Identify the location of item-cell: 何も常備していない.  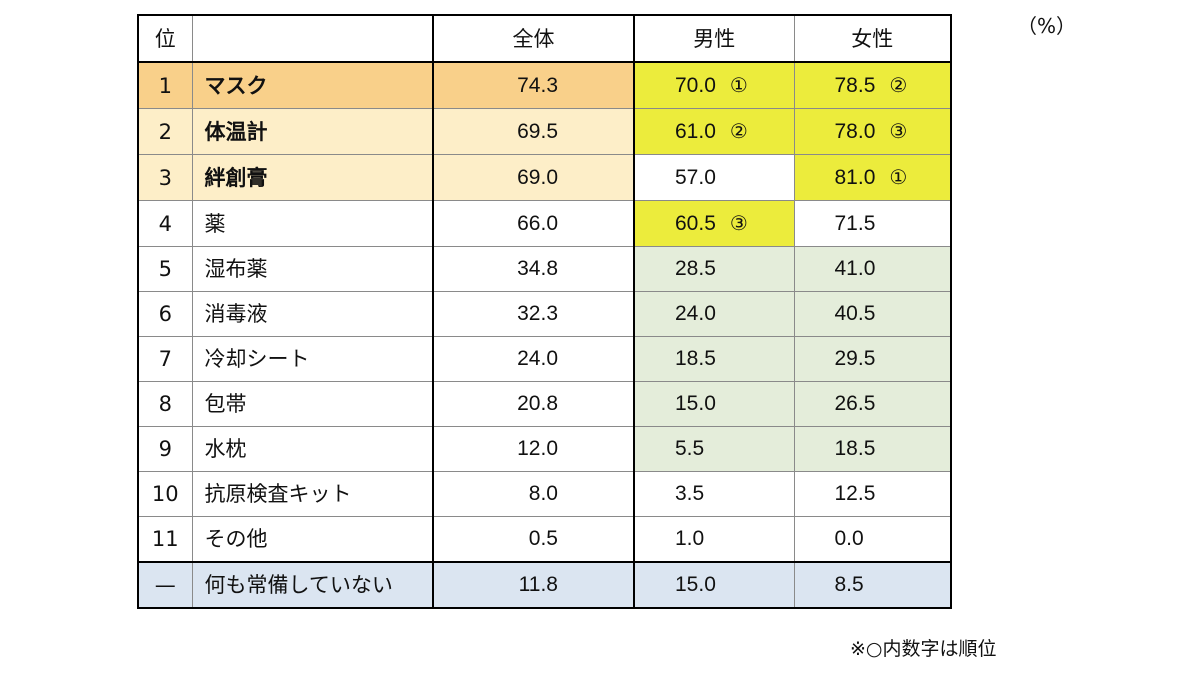
(312, 585).